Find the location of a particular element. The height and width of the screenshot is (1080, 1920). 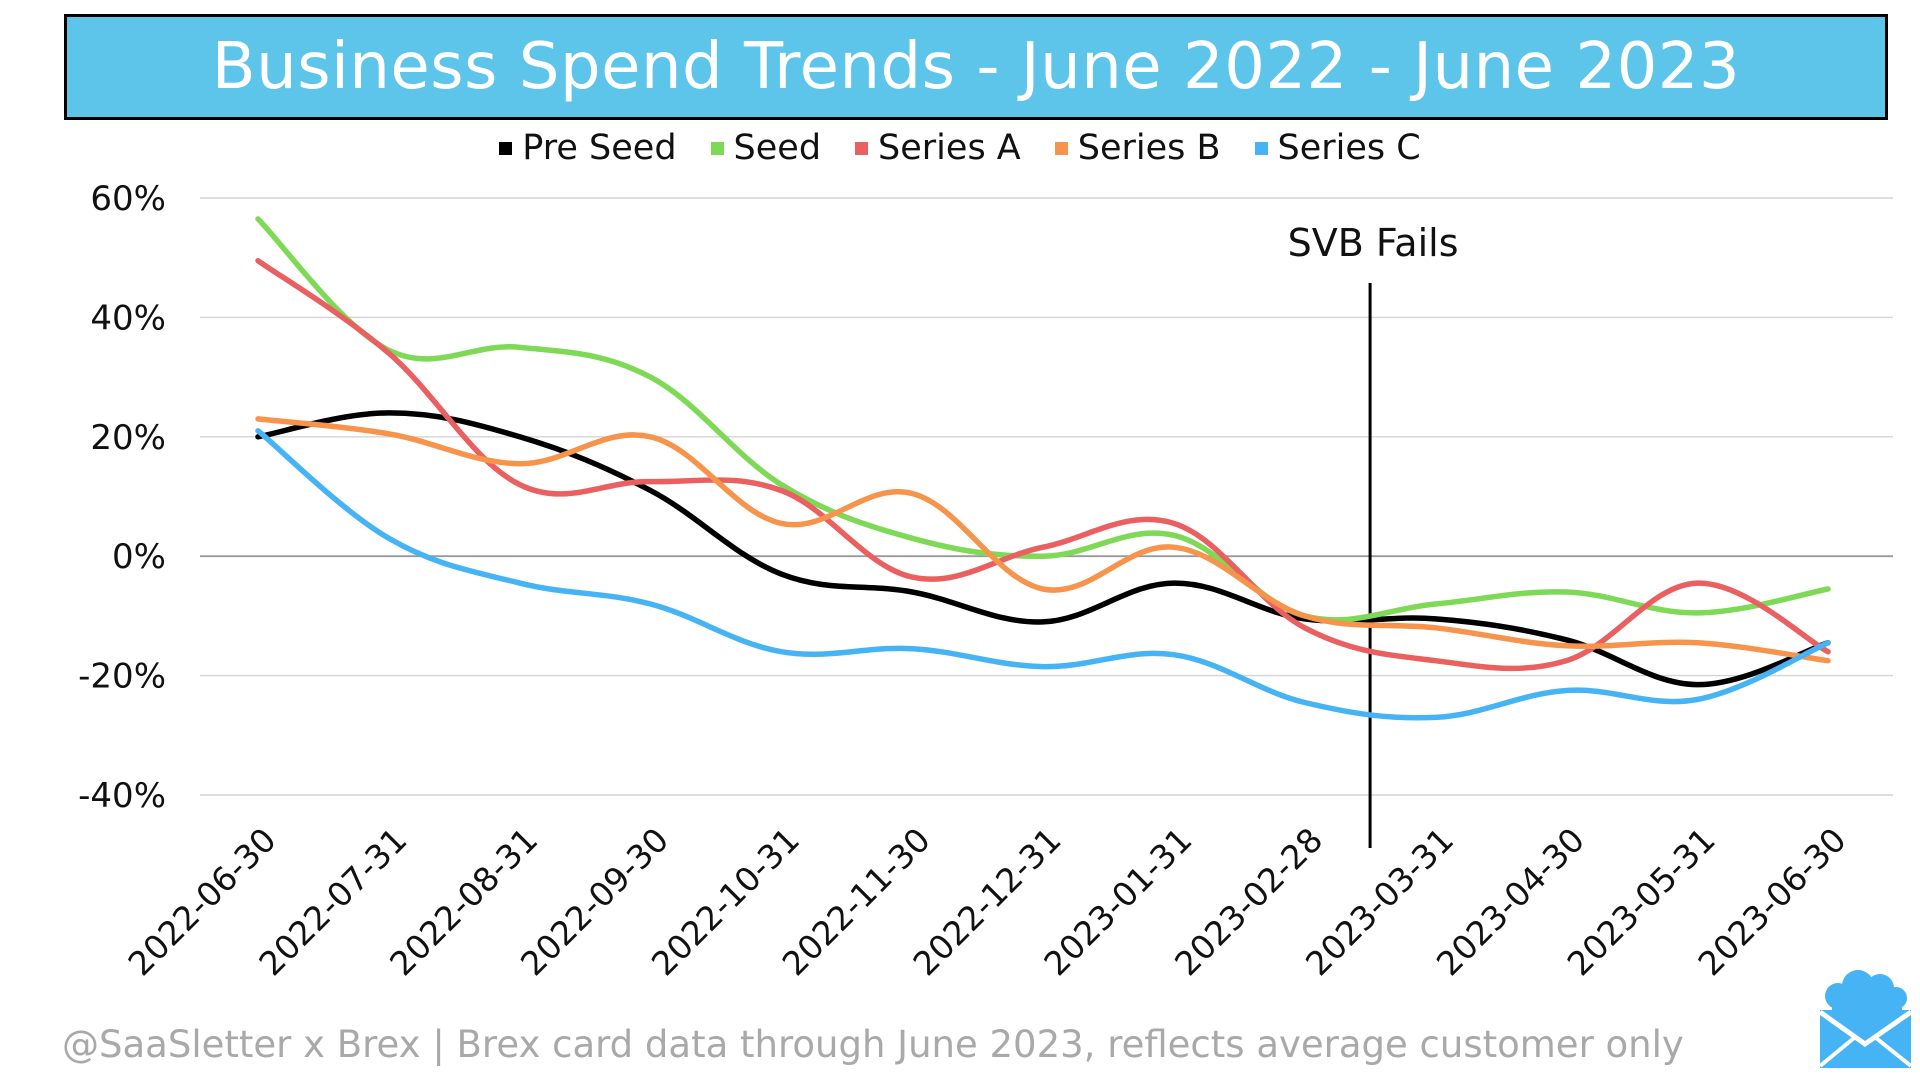

legend-item-seed: Seed is located at coordinates (766, 148).